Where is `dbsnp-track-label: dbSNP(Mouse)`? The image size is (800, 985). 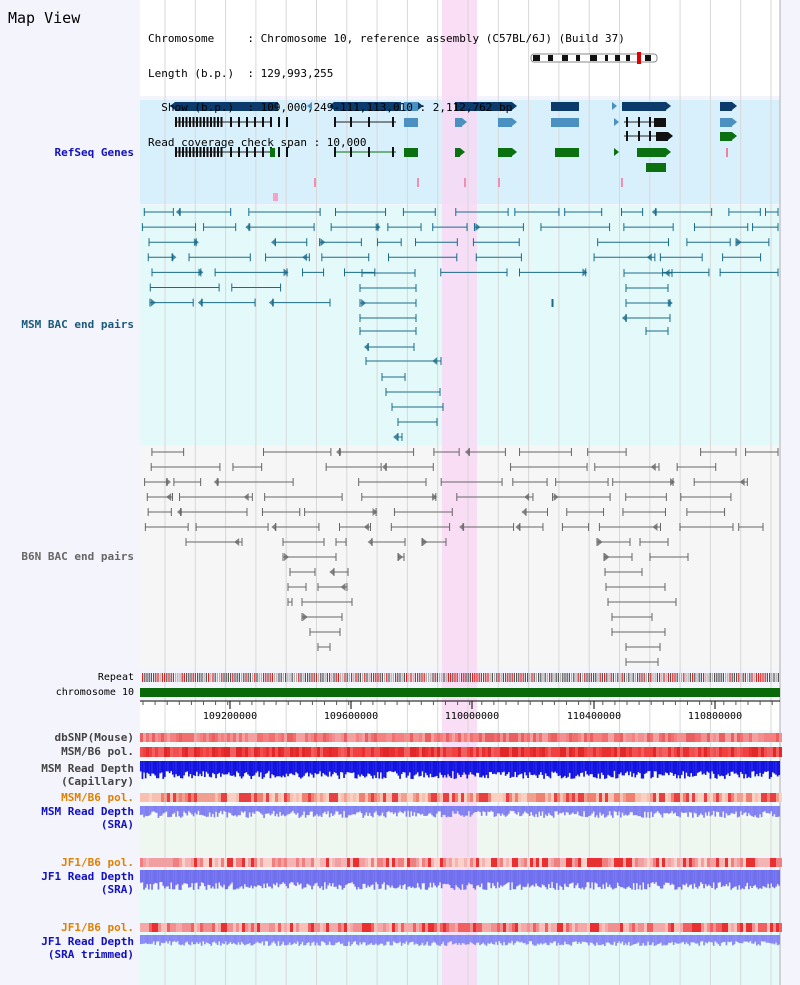
dbsnp-track-label: dbSNP(Mouse) is located at coordinates (94, 737).